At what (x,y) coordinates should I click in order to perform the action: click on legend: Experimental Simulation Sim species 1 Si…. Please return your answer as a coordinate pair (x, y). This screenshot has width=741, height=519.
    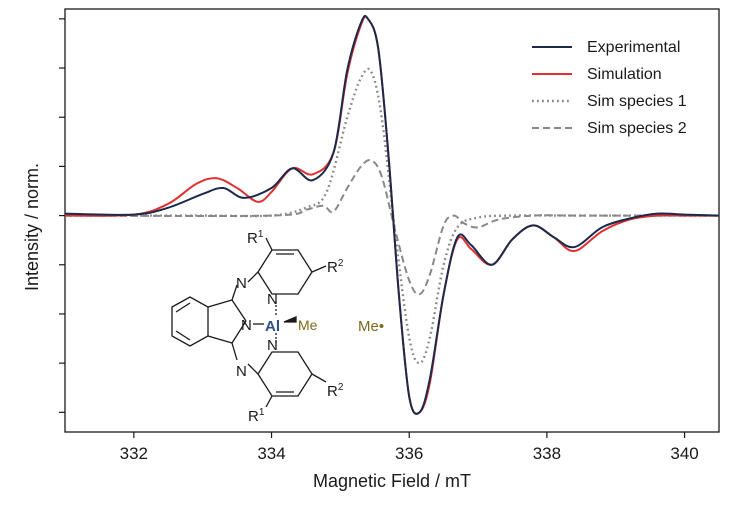
    Looking at the image, I should click on (609, 88).